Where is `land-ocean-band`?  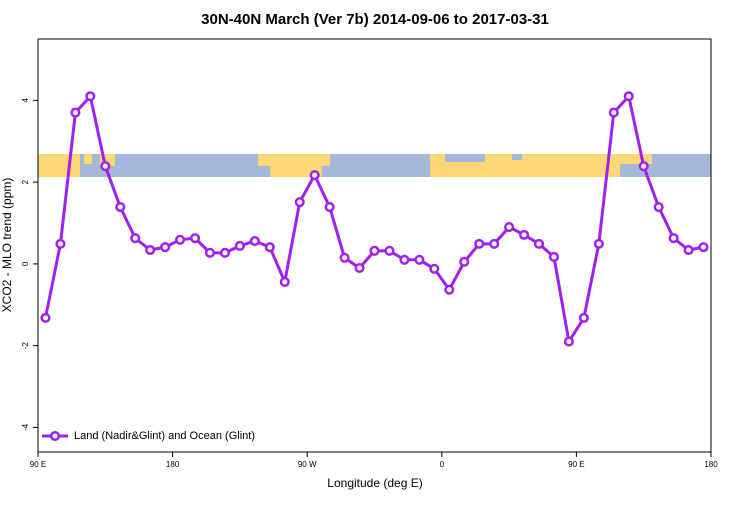
land-ocean-band is located at coordinates (374, 165).